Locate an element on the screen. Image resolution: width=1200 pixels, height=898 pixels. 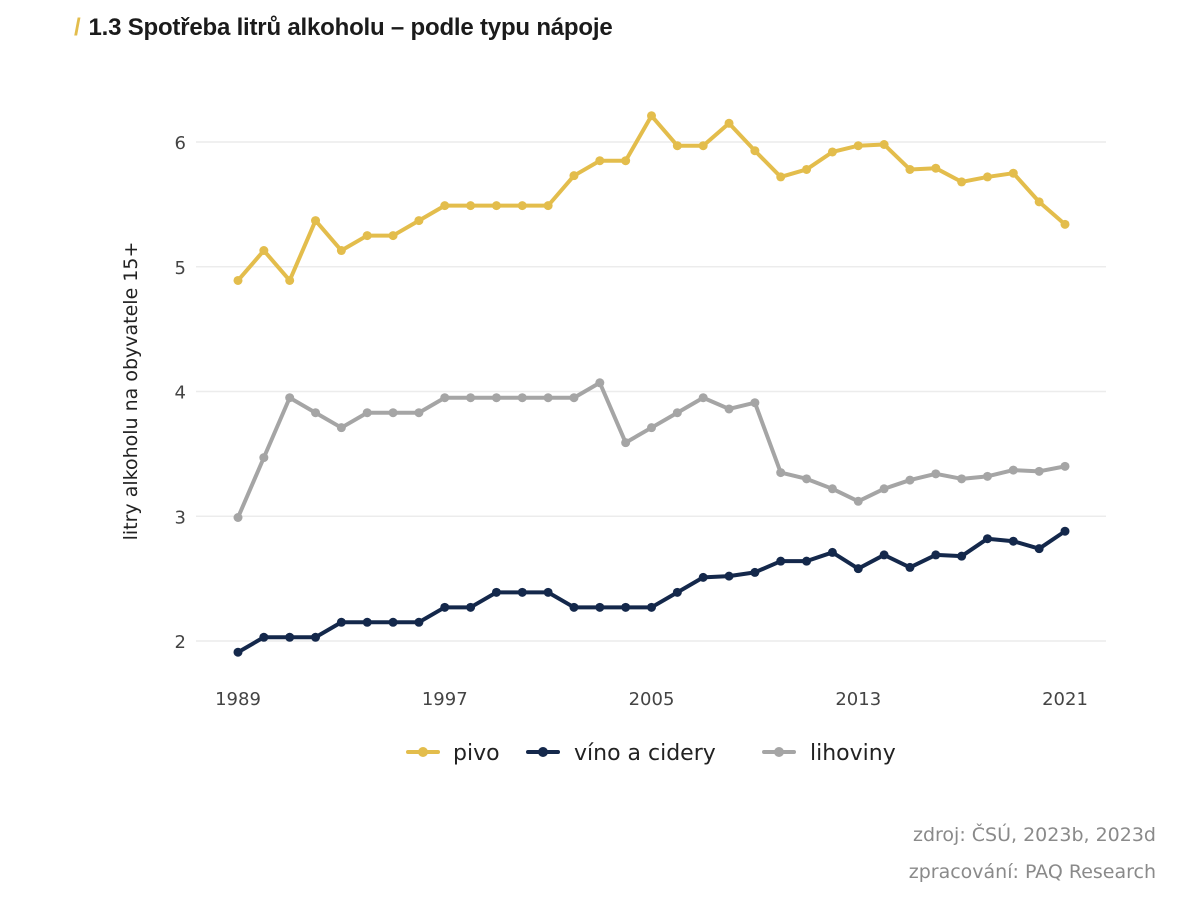
data-point-2-2018 is located at coordinates (987, 476).